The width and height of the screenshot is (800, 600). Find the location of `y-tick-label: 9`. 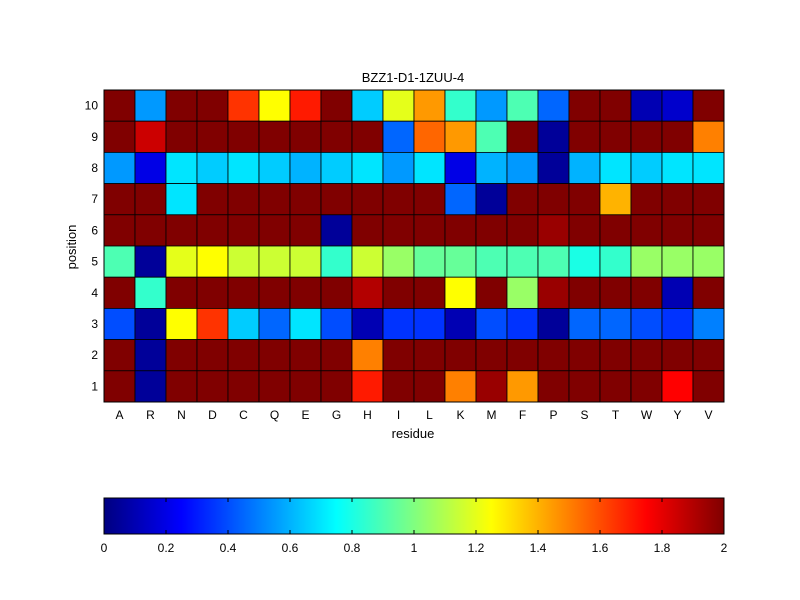

y-tick-label: 9 is located at coordinates (94, 137).